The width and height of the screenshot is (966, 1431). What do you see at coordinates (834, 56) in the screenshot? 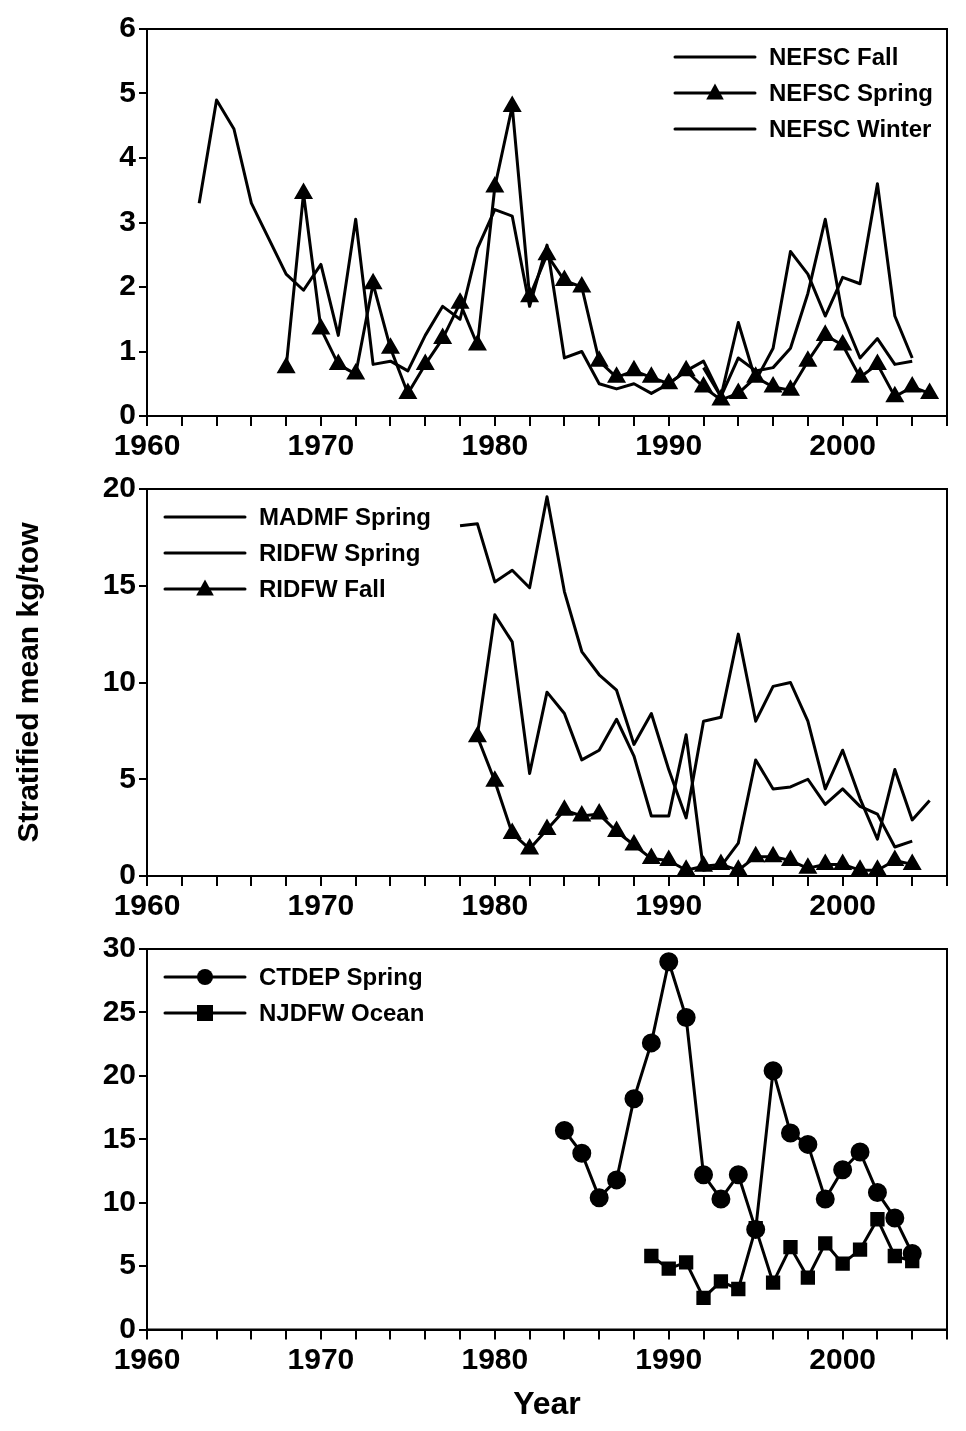
I see `legend-label: NEFSC Fall` at bounding box center [834, 56].